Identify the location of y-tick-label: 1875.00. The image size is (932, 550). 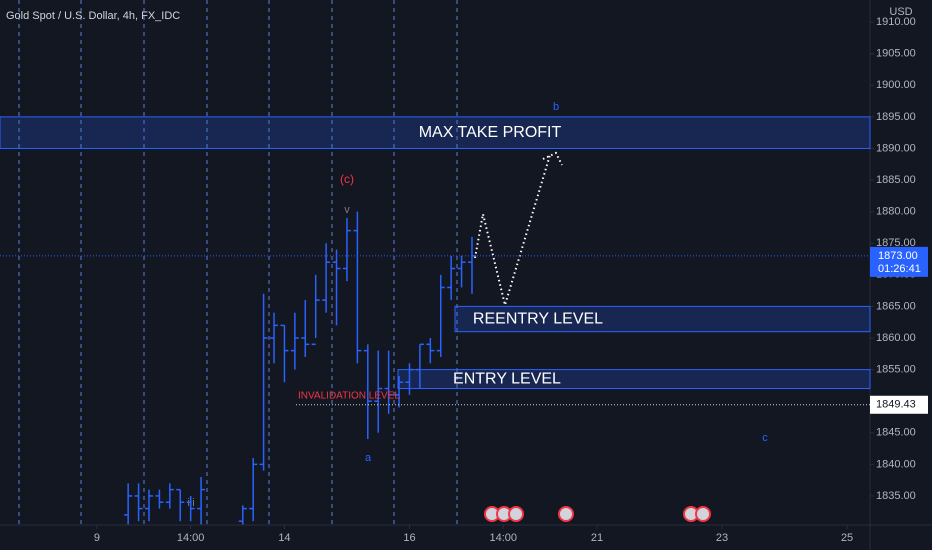
(896, 243).